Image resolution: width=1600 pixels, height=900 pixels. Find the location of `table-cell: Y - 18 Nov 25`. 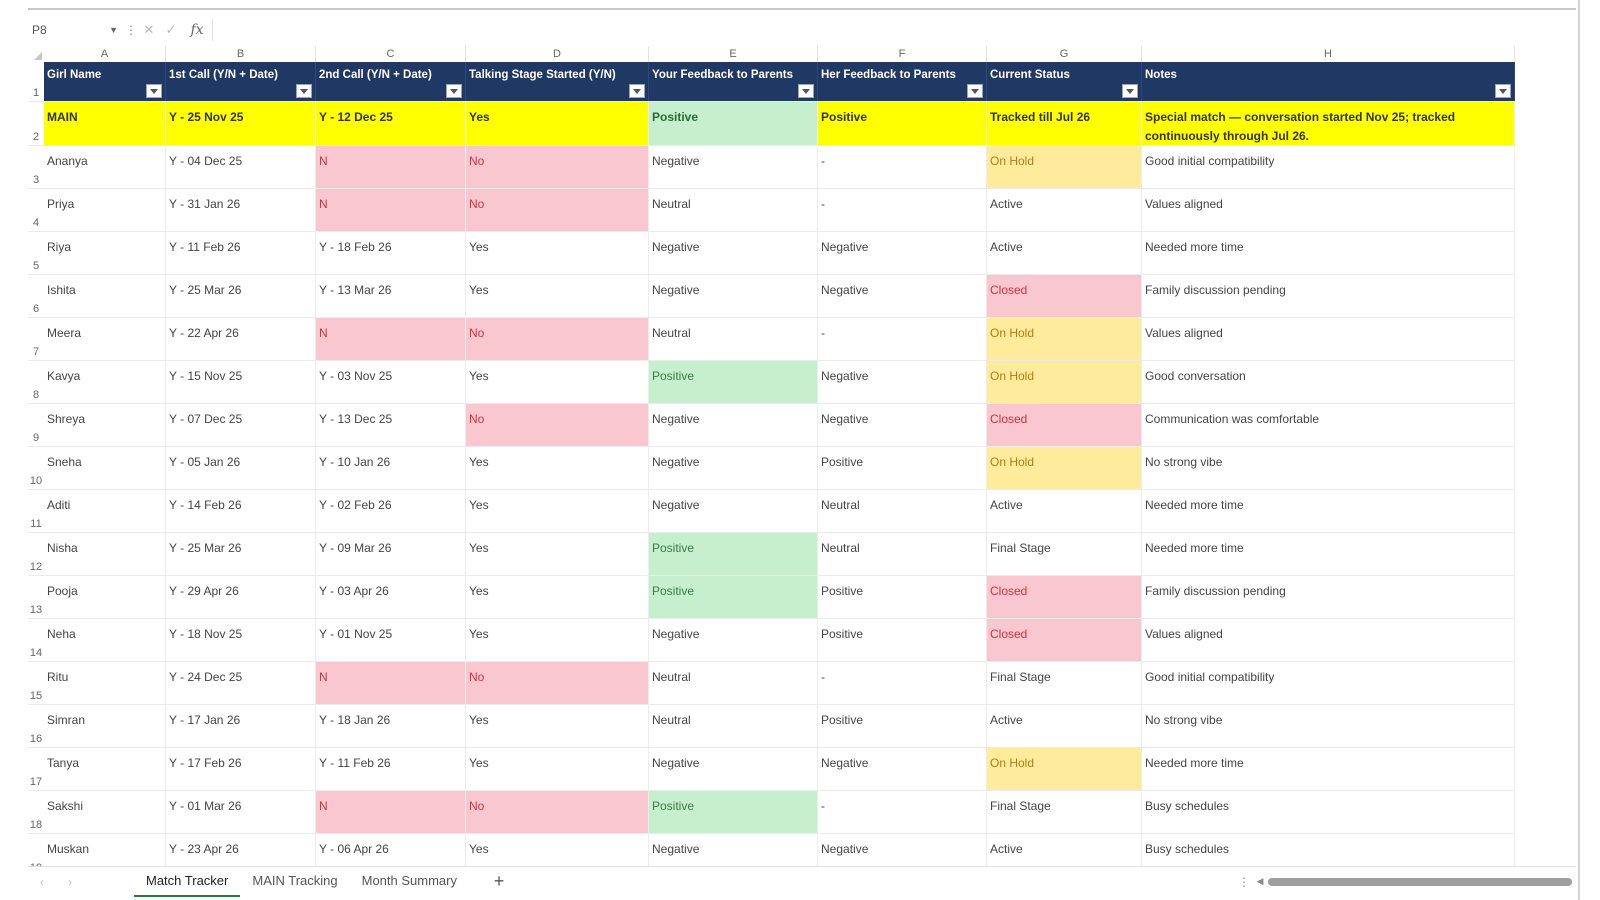

table-cell: Y - 18 Nov 25 is located at coordinates (241, 640).